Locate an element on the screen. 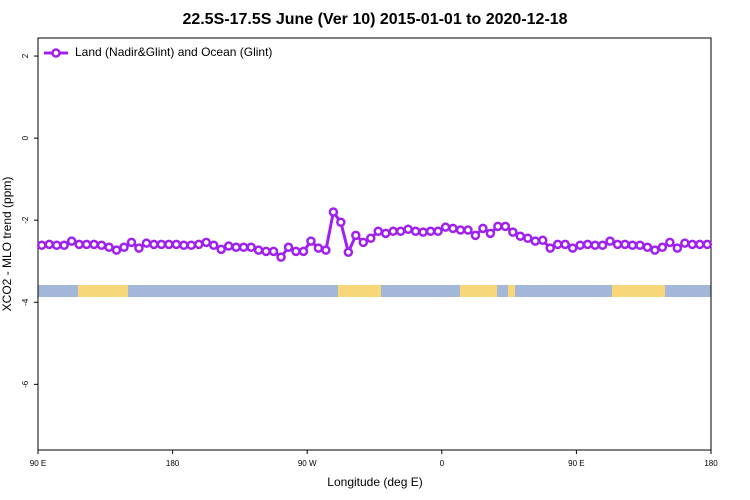  y-tick-label: -2 is located at coordinates (25, 220).